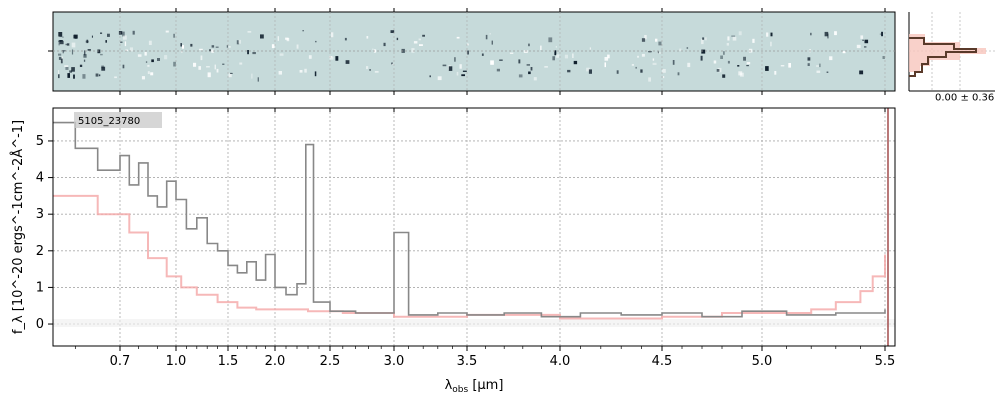 Image resolution: width=1000 pixels, height=400 pixels. I want to click on x-tick-label: 2.0, so click(275, 361).